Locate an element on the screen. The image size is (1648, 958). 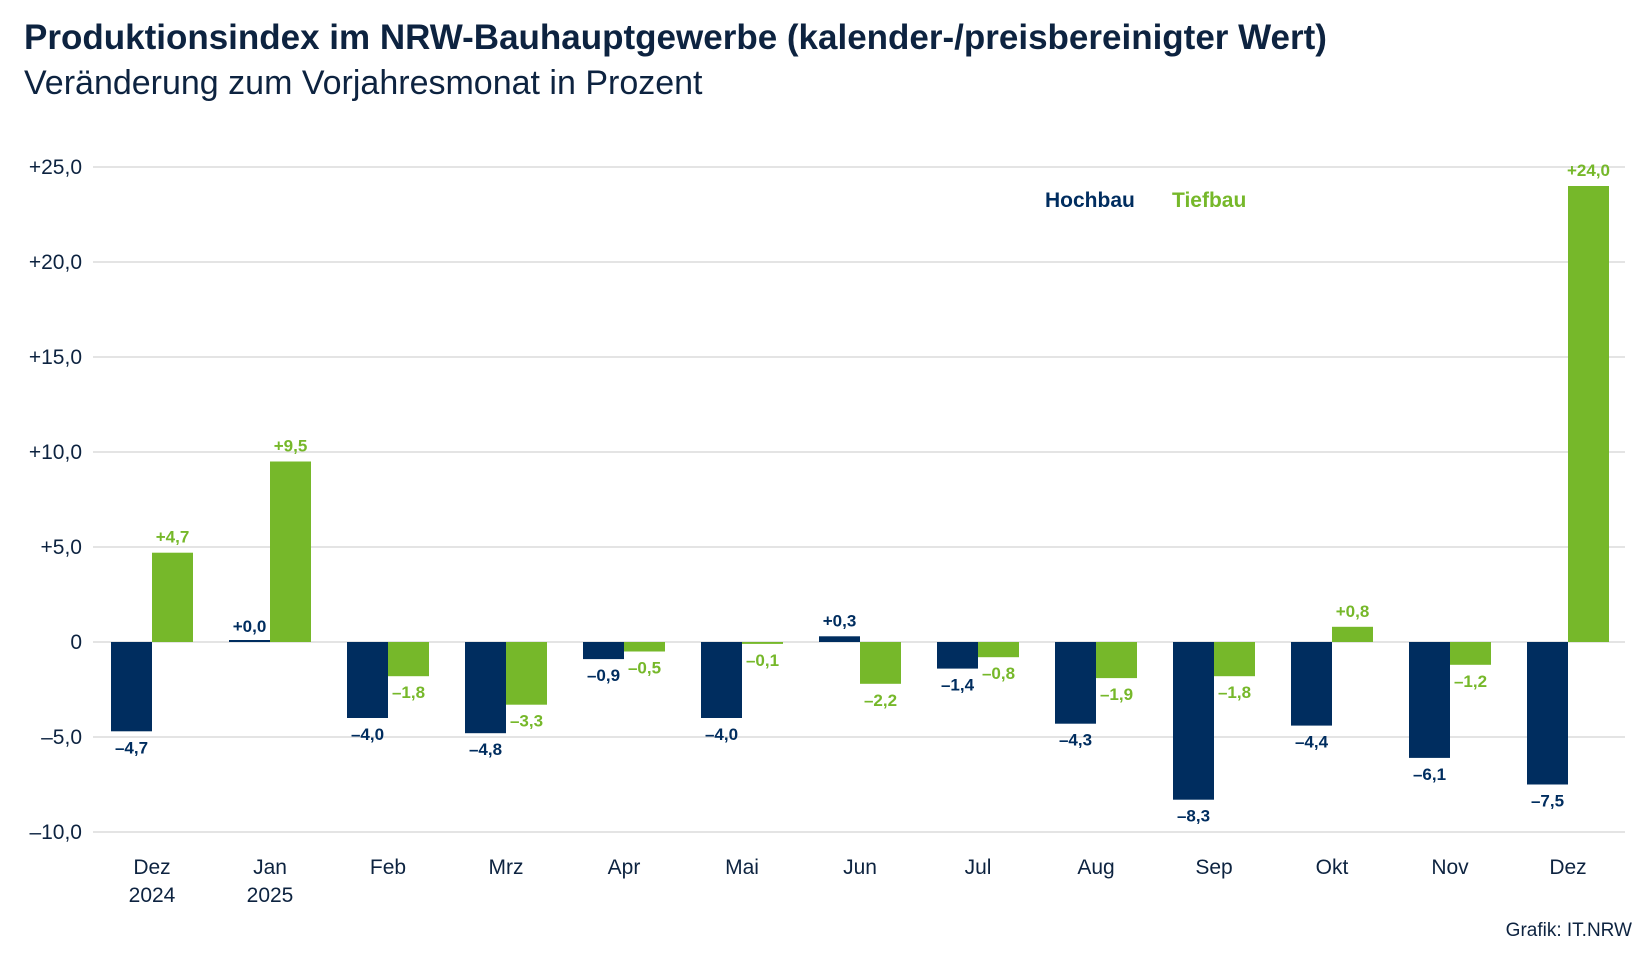
data-label: +0,0 is located at coordinates (250, 626).